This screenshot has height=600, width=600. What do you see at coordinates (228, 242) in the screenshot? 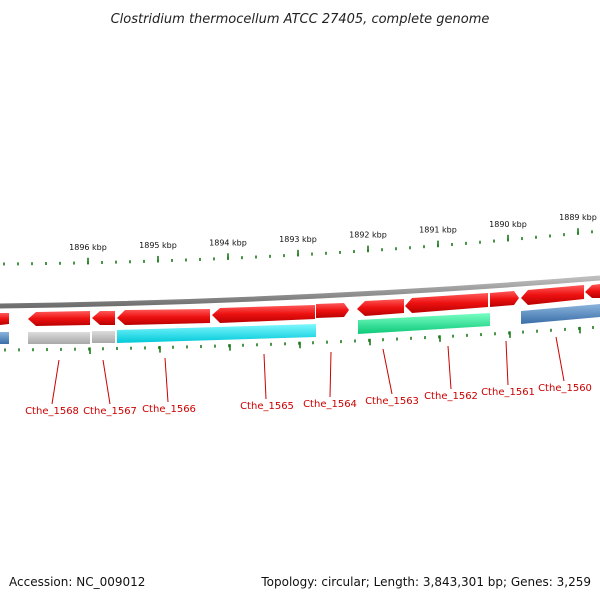
I see `kbp-label: 1894 kbp` at bounding box center [228, 242].